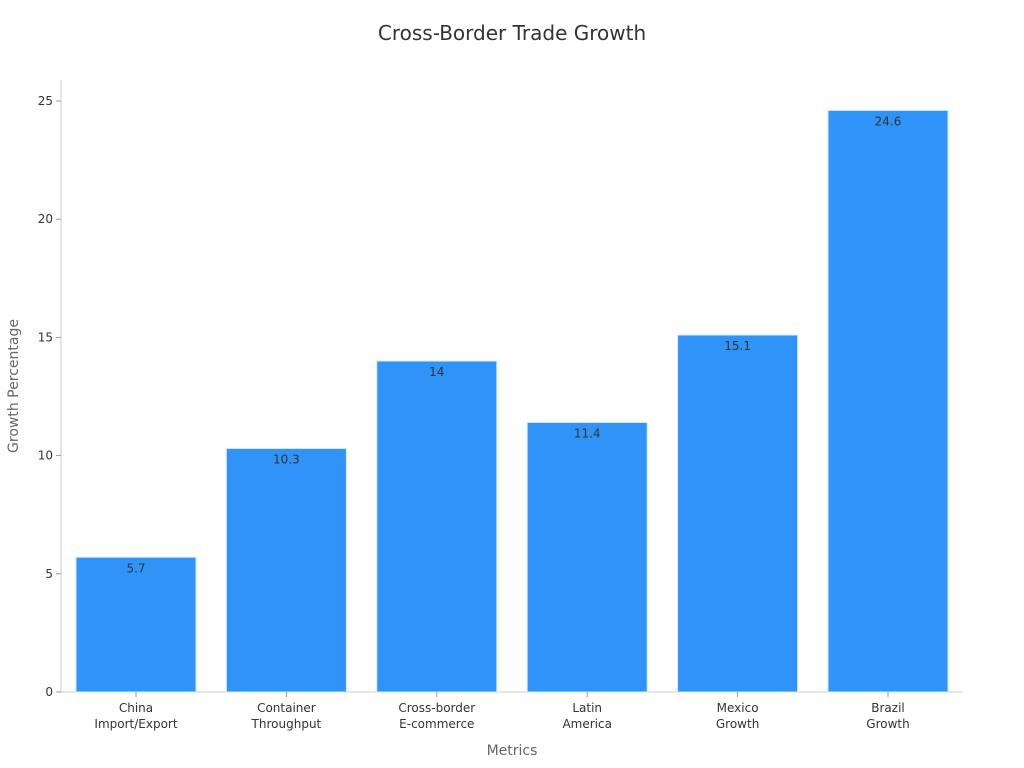 The image size is (1024, 768). Describe the element at coordinates (14, 386) in the screenshot. I see `y-axis-title: Growth Percentage` at that location.